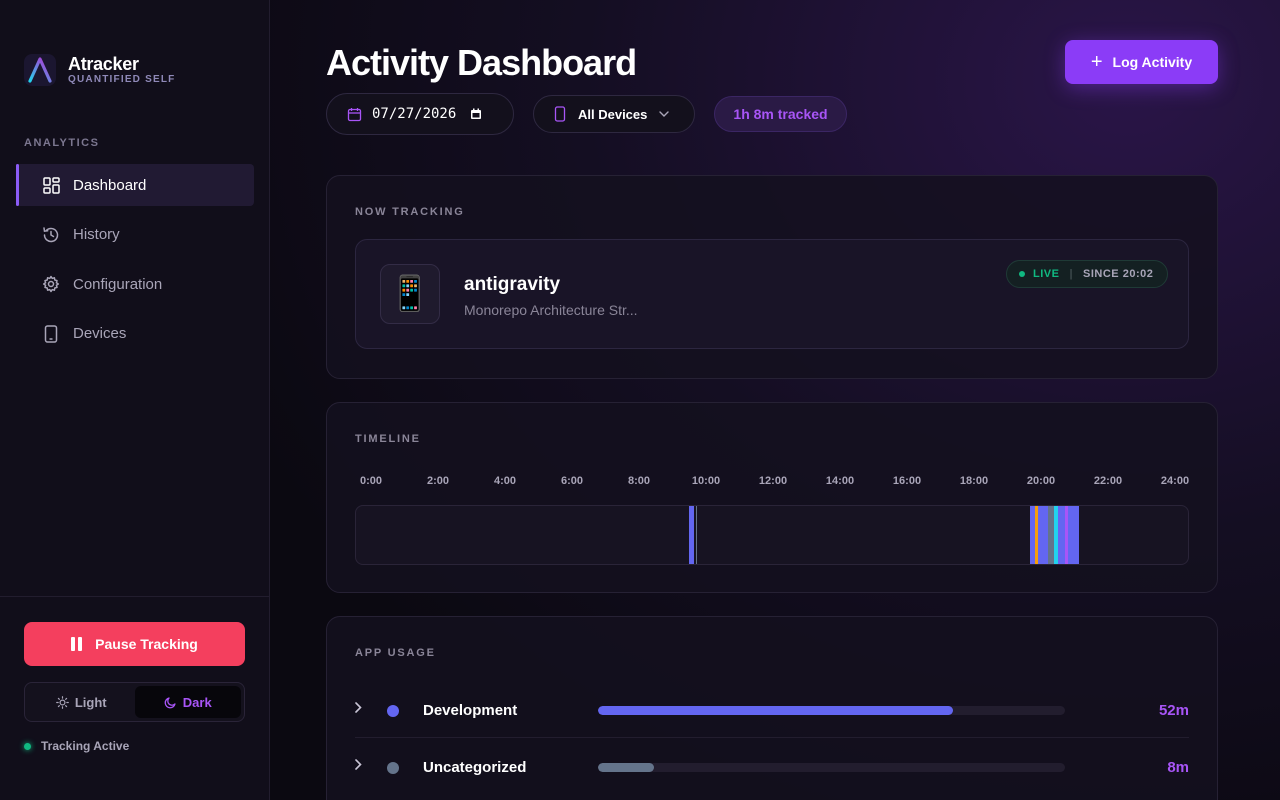 The image size is (1280, 800). I want to click on timeline-hour-label: 8:00, so click(639, 481).